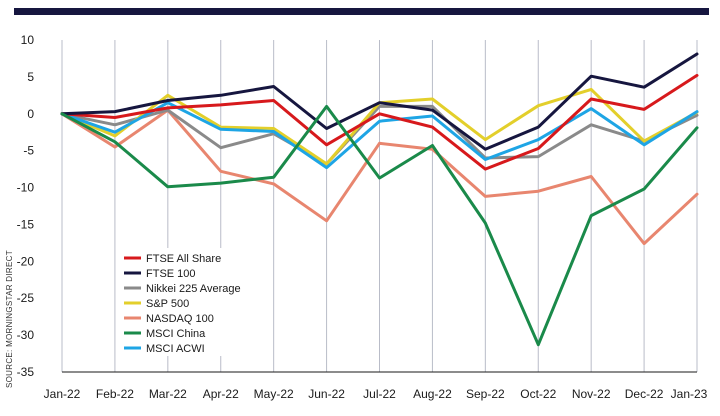 The height and width of the screenshot is (416, 720). What do you see at coordinates (115, 394) in the screenshot?
I see `x-tick-label: Feb-22` at bounding box center [115, 394].